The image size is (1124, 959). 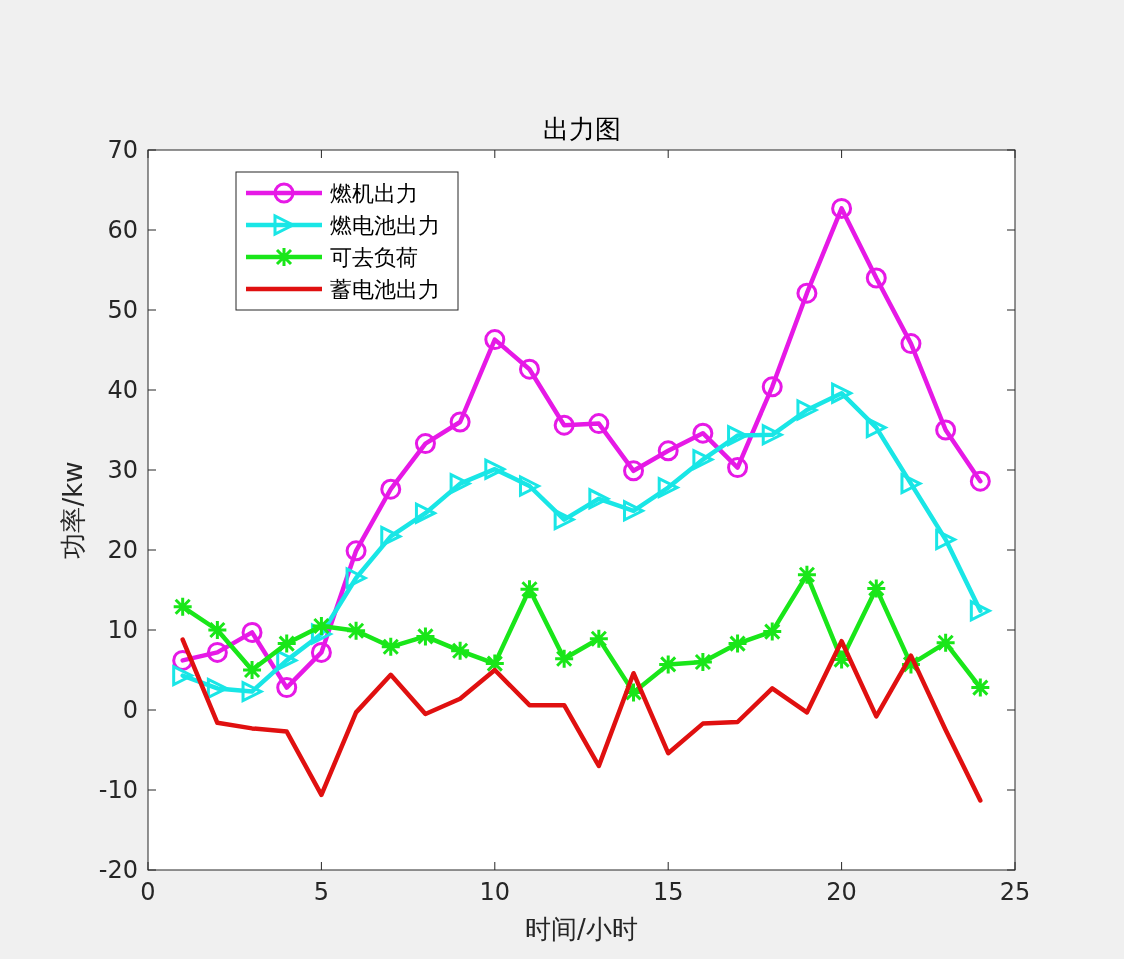 What do you see at coordinates (122, 150) in the screenshot?
I see `y-tick-label: 70` at bounding box center [122, 150].